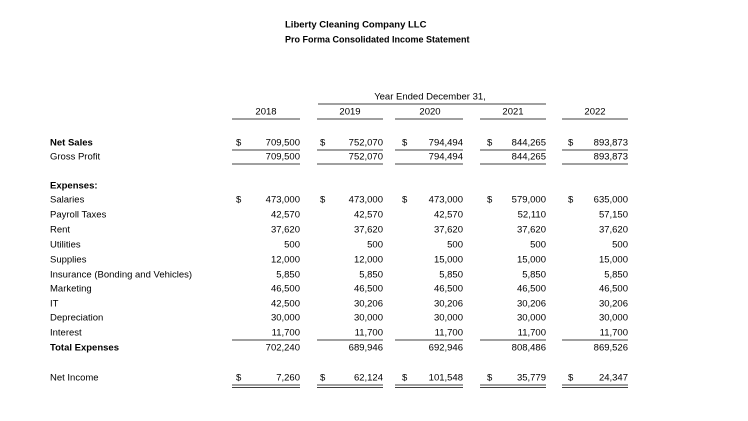 Image resolution: width=748 pixels, height=421 pixels. What do you see at coordinates (285, 304) in the screenshot?
I see `amount: 42,500` at bounding box center [285, 304].